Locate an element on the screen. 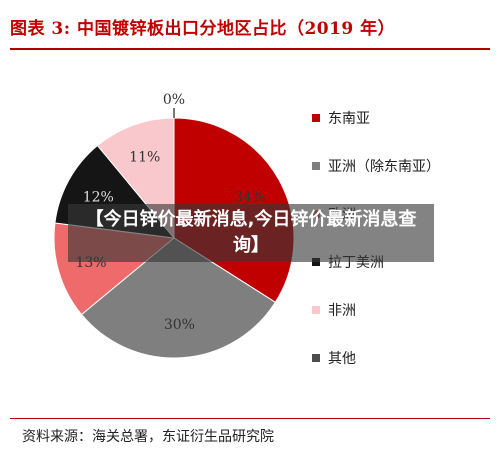  legend-item: 东南亚 is located at coordinates (341, 118).